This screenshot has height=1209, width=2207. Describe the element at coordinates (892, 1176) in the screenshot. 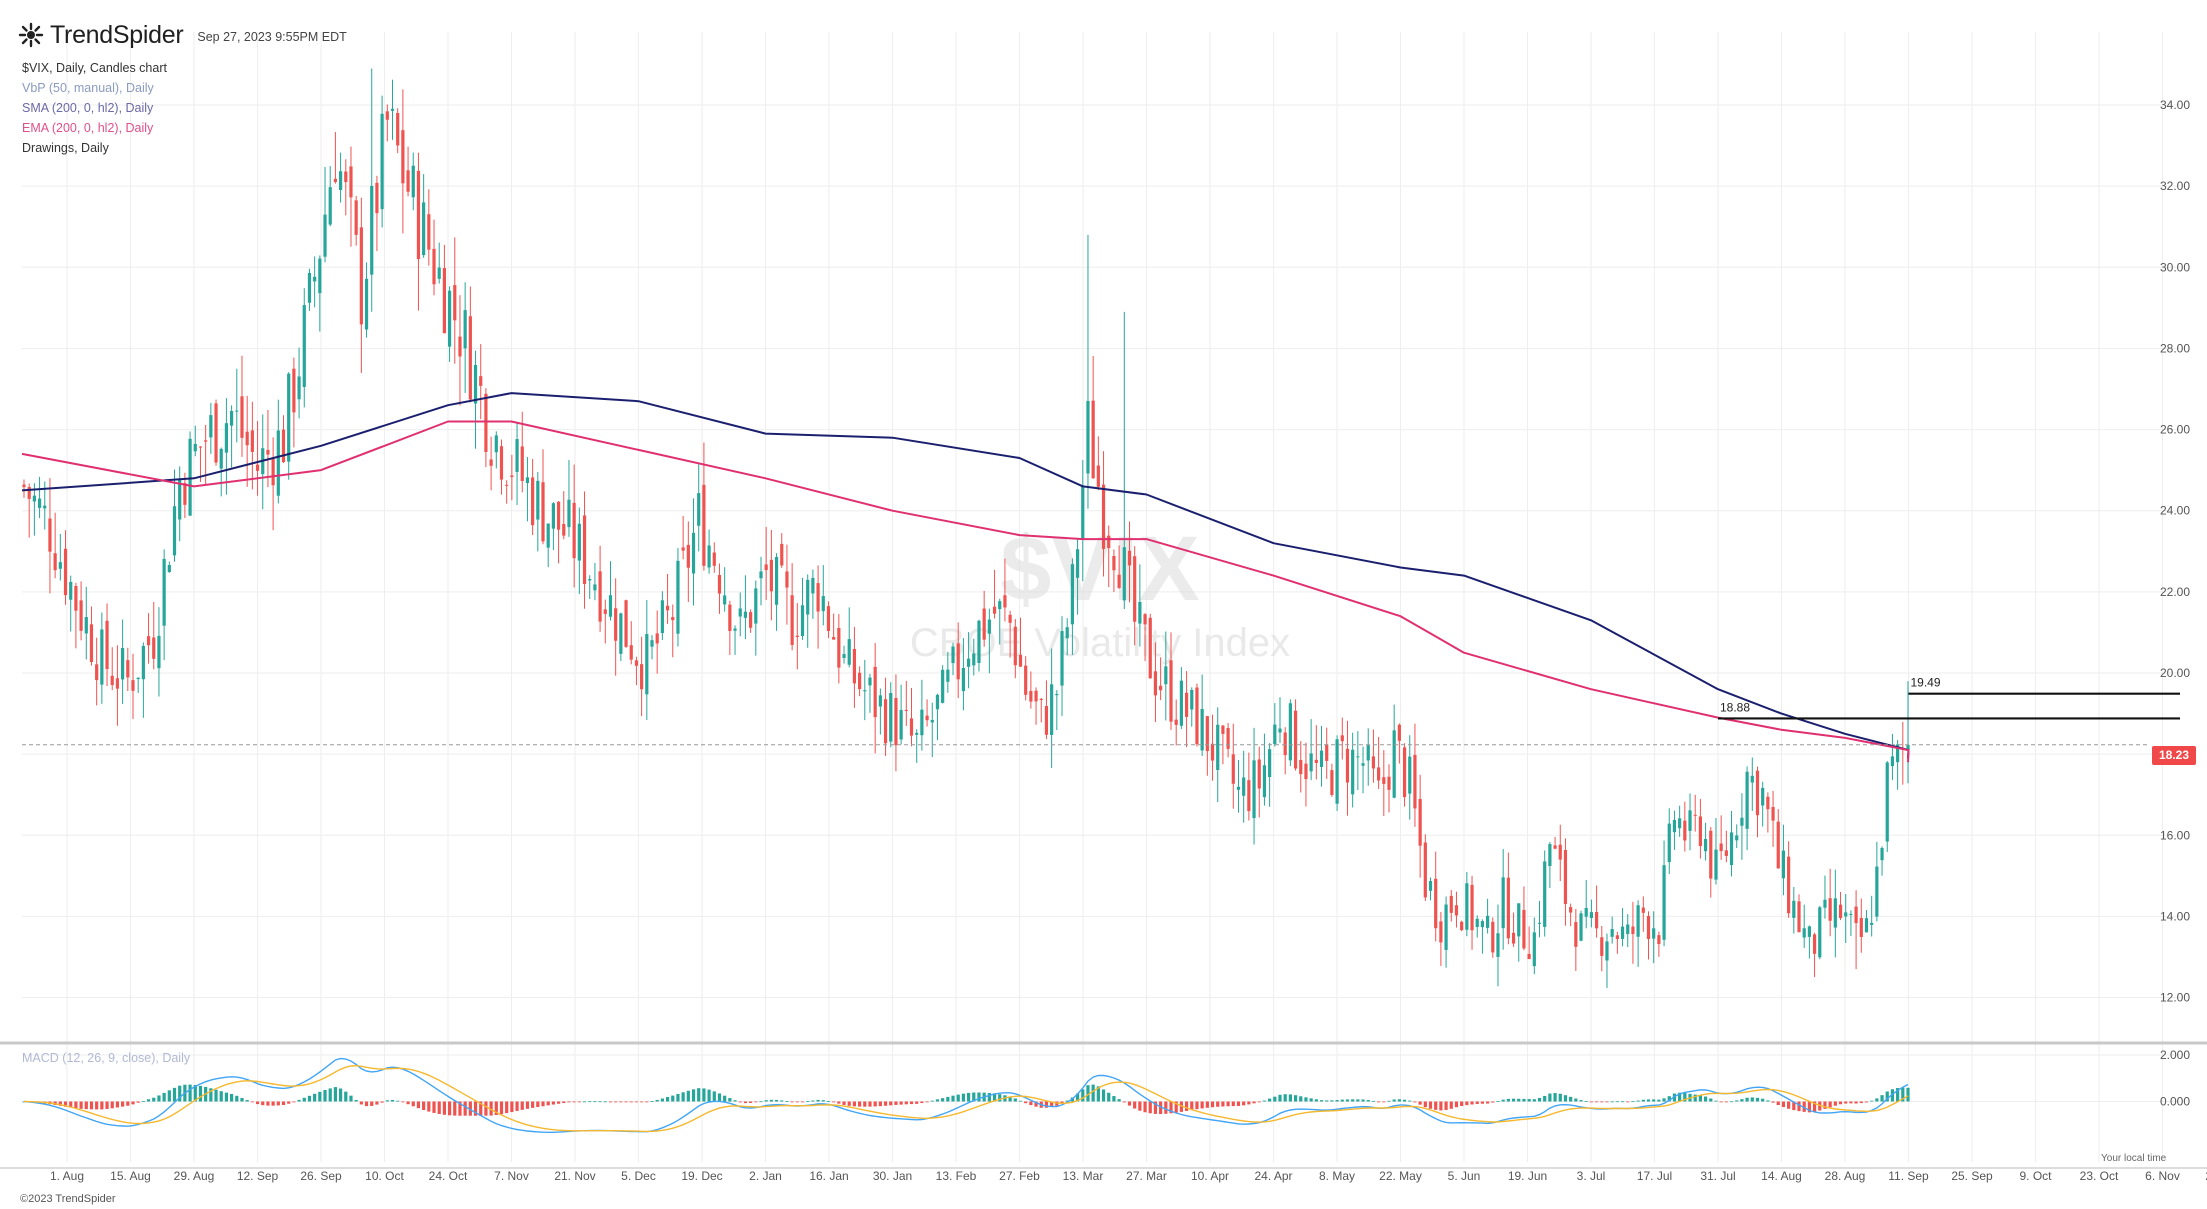

I see `x-tick-label: 30. Jan` at that location.